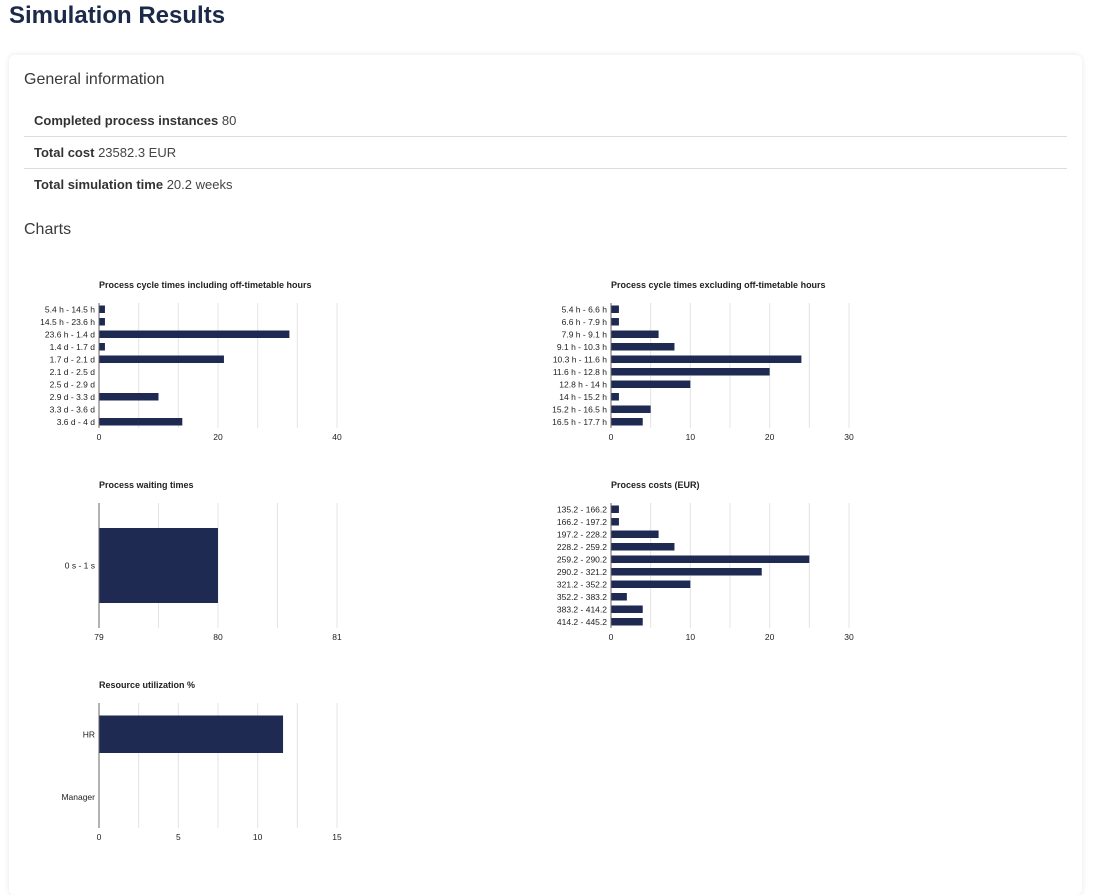  Describe the element at coordinates (582, 584) in the screenshot. I see `category-label: 321.2 - 352.2` at that location.